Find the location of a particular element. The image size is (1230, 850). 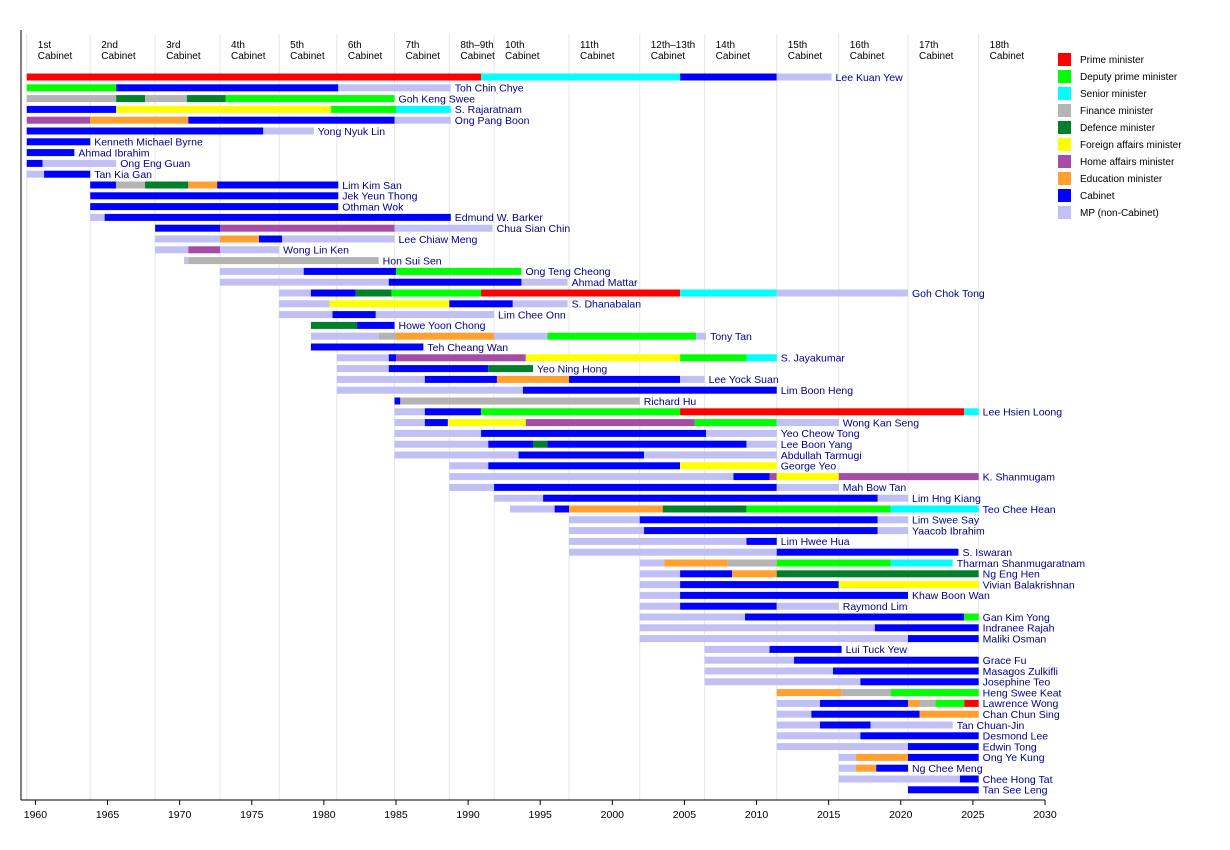

minister-name: Ng Chee Meng is located at coordinates (947, 769).